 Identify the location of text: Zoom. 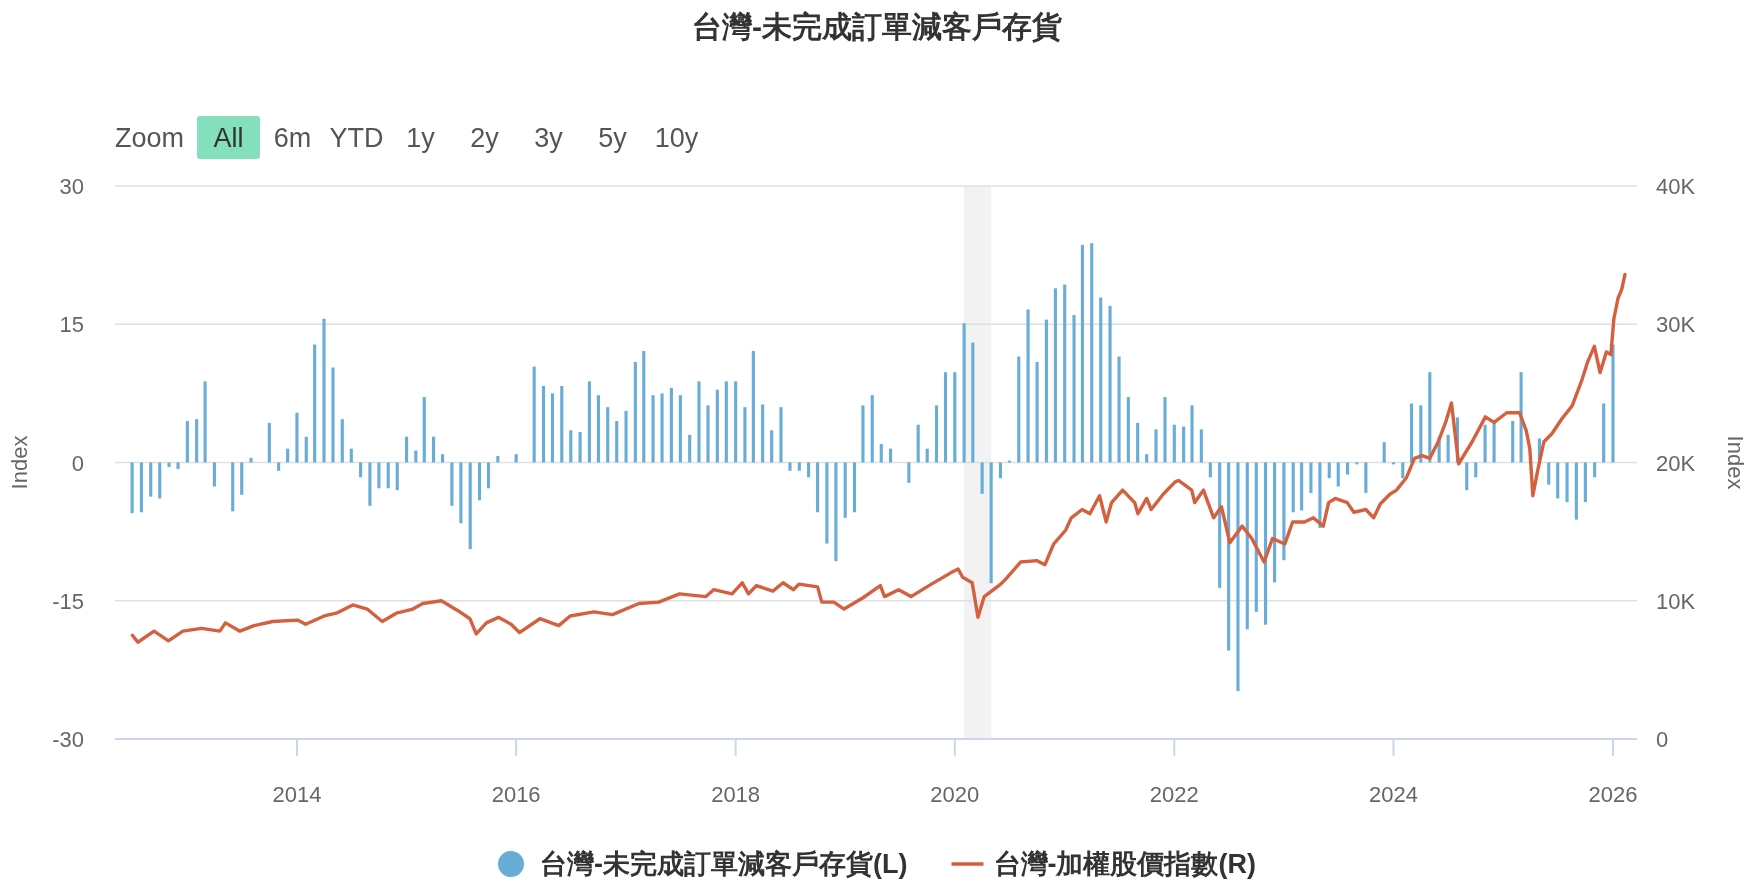
(150, 138).